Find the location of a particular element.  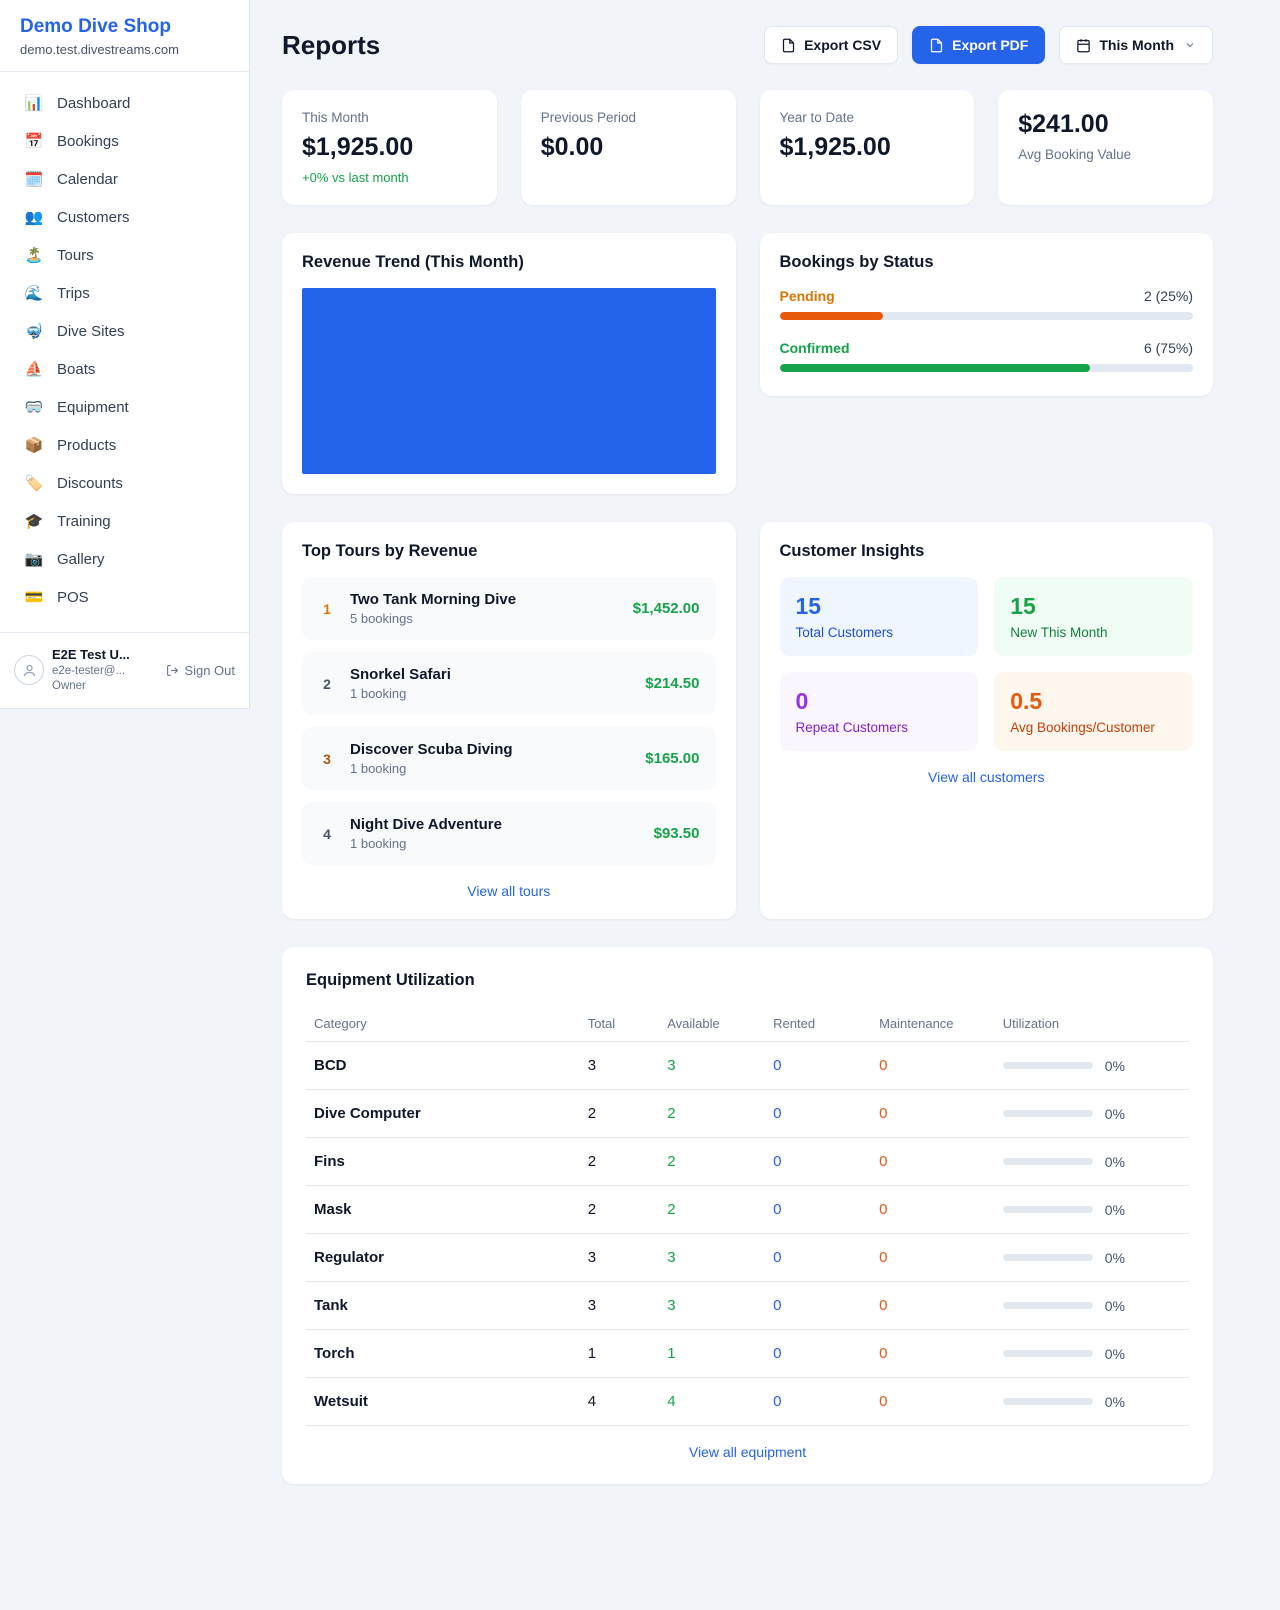

sign-out-button: Sign Out is located at coordinates (200, 670).